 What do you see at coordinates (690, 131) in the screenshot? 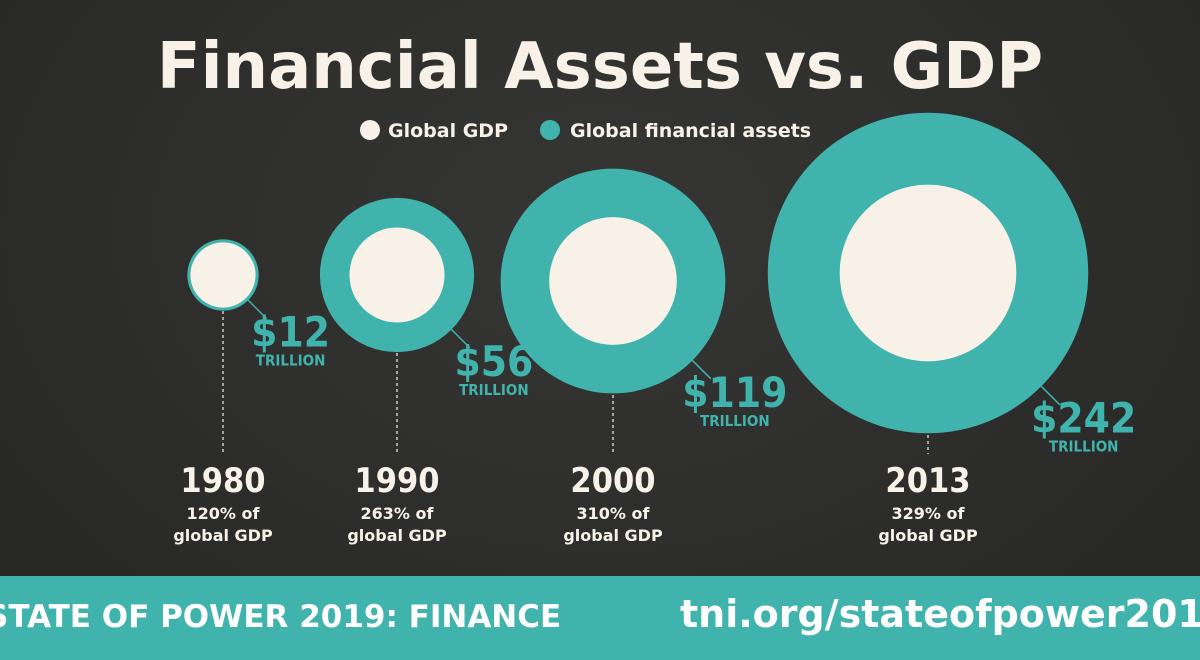
I see `legend-assets-label: Global financial assets` at bounding box center [690, 131].